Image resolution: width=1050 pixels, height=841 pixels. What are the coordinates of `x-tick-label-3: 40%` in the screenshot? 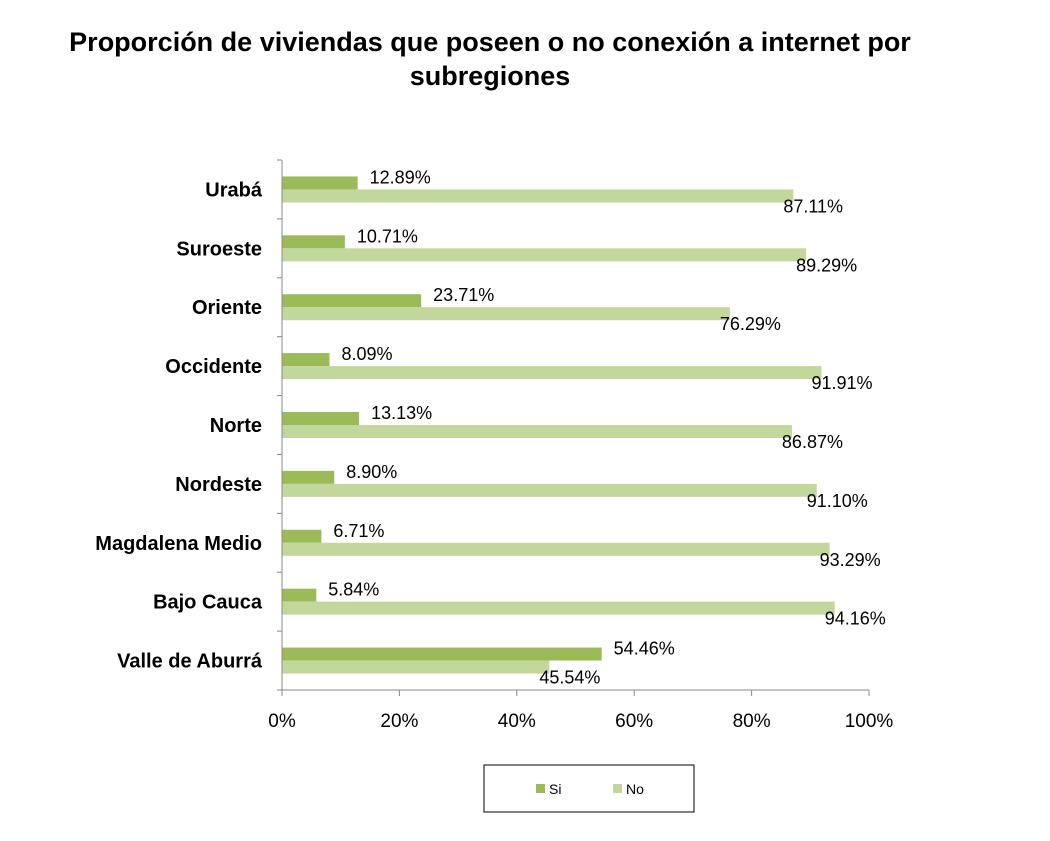 It's located at (517, 721).